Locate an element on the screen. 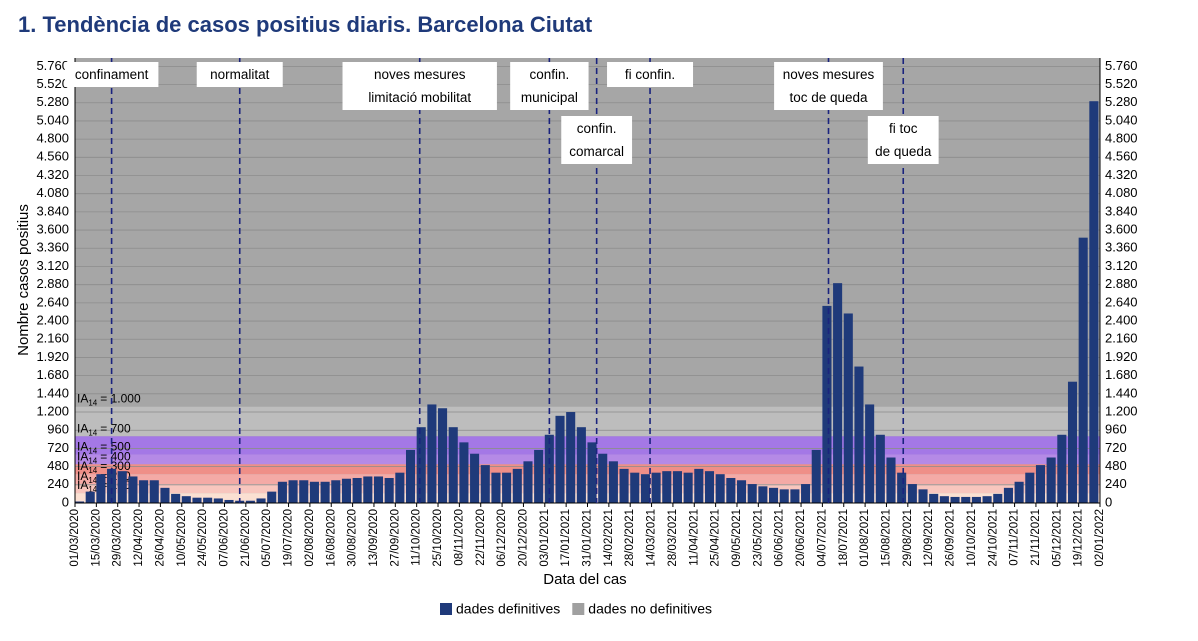 This screenshot has width=1198, height=641. y-tick-label: 5.760 is located at coordinates (52, 65).